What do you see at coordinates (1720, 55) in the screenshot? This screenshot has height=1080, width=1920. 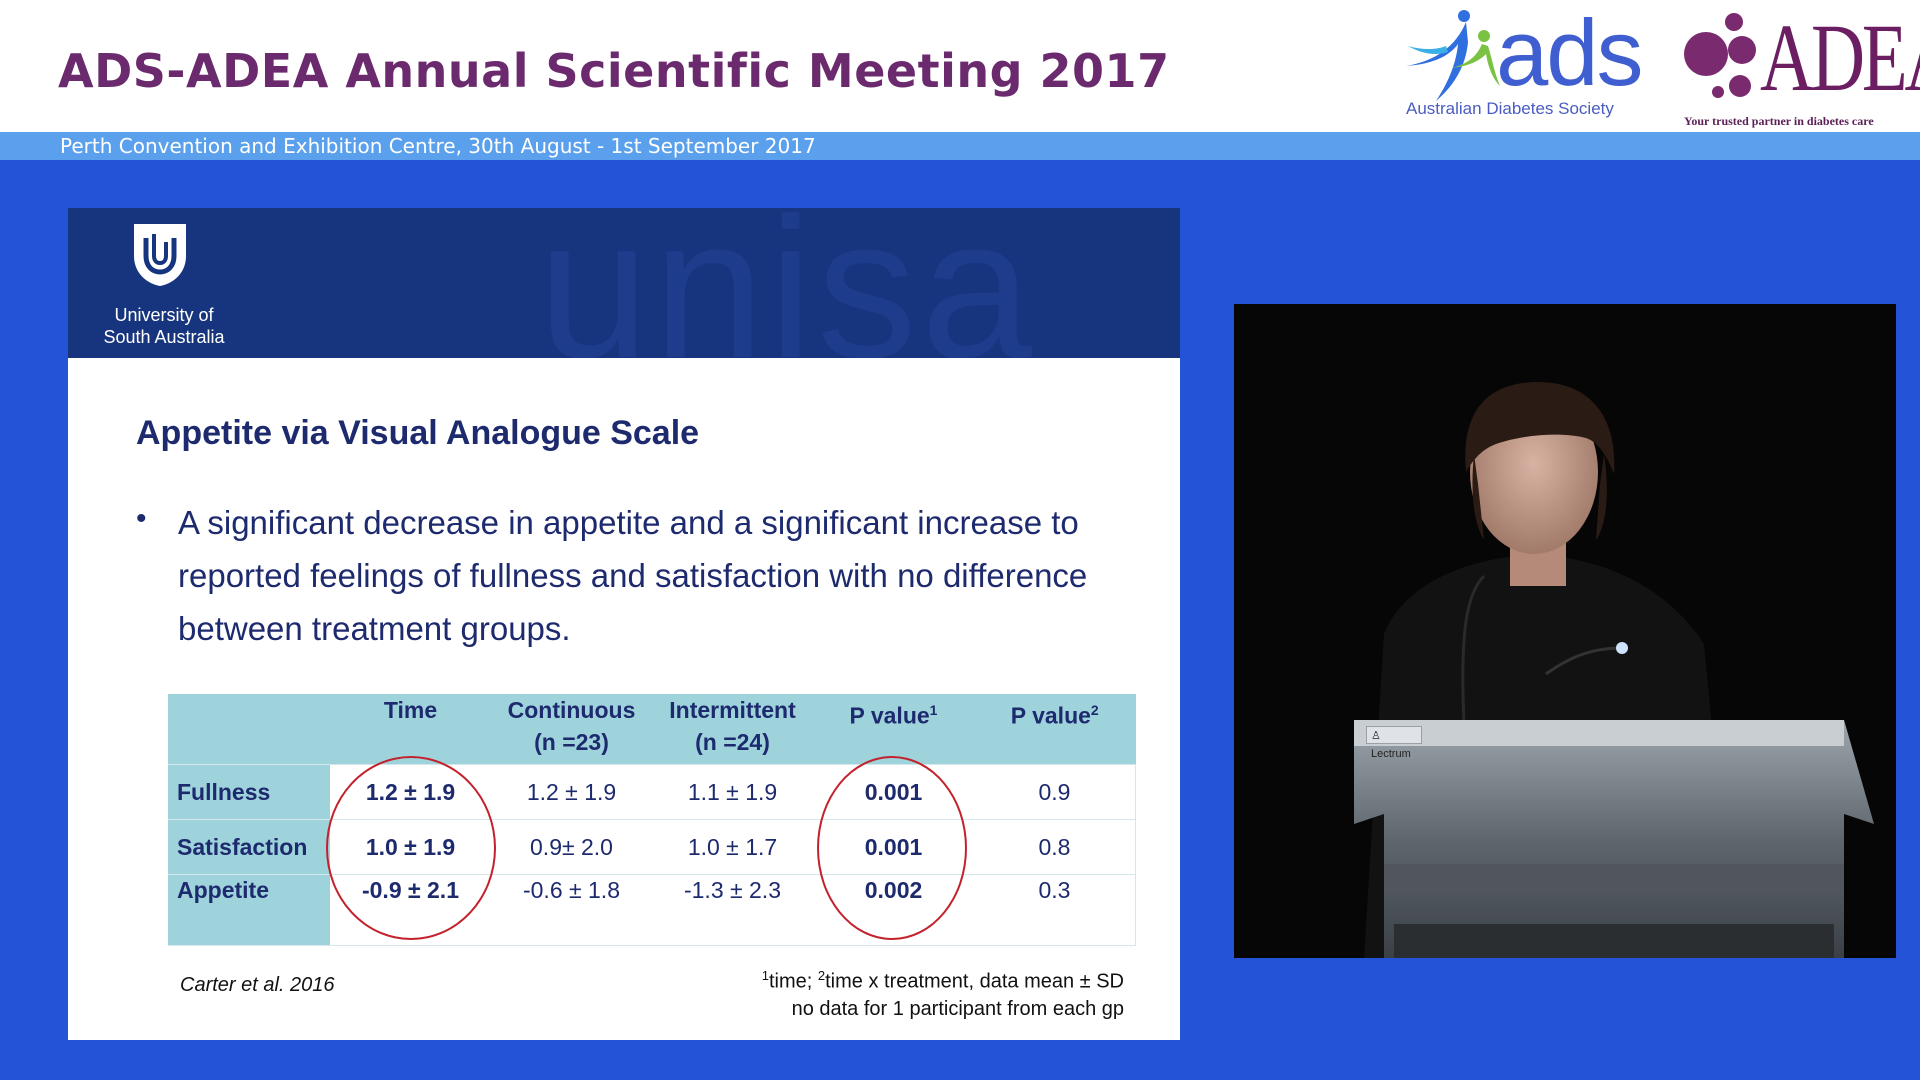 I see `adea-dots-icon` at bounding box center [1720, 55].